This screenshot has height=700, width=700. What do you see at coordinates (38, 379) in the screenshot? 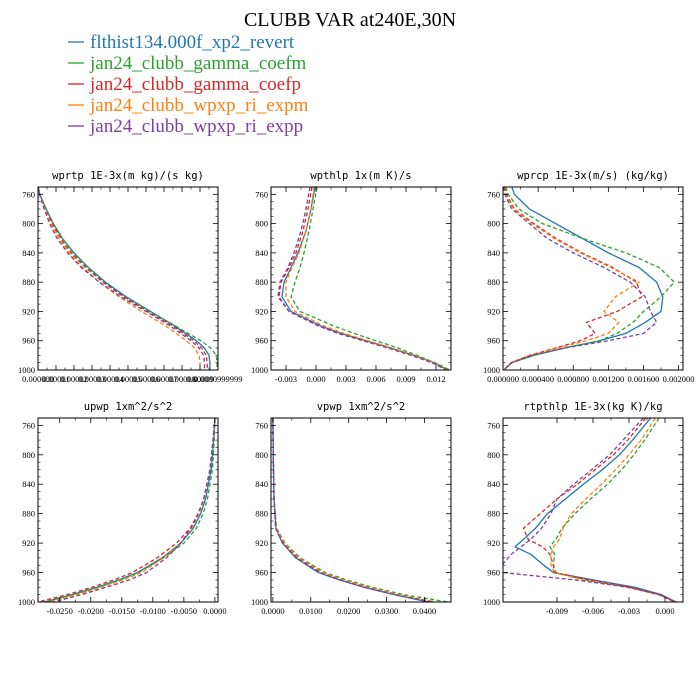
I see `x-tick-label: 0.000000` at bounding box center [38, 379].